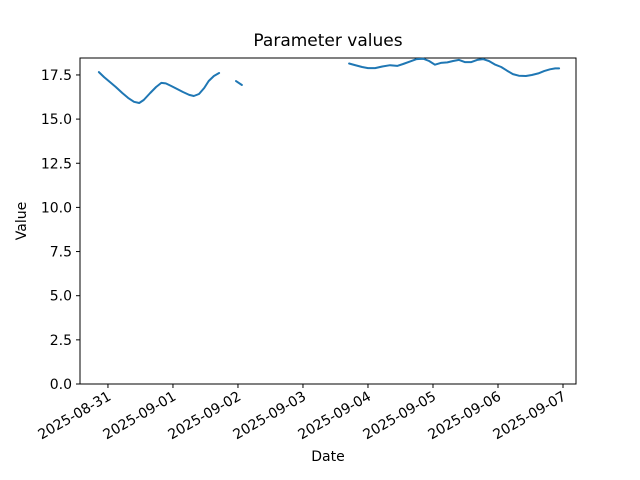 This screenshot has width=640, height=480. Describe the element at coordinates (56, 120) in the screenshot. I see `y-tick-label: 15.0` at that location.